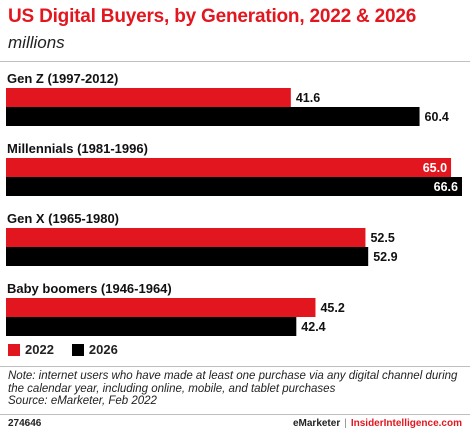 This screenshot has width=470, height=434. I want to click on value-label-gen-x-1965-1980-2026: 52.9, so click(385, 257).